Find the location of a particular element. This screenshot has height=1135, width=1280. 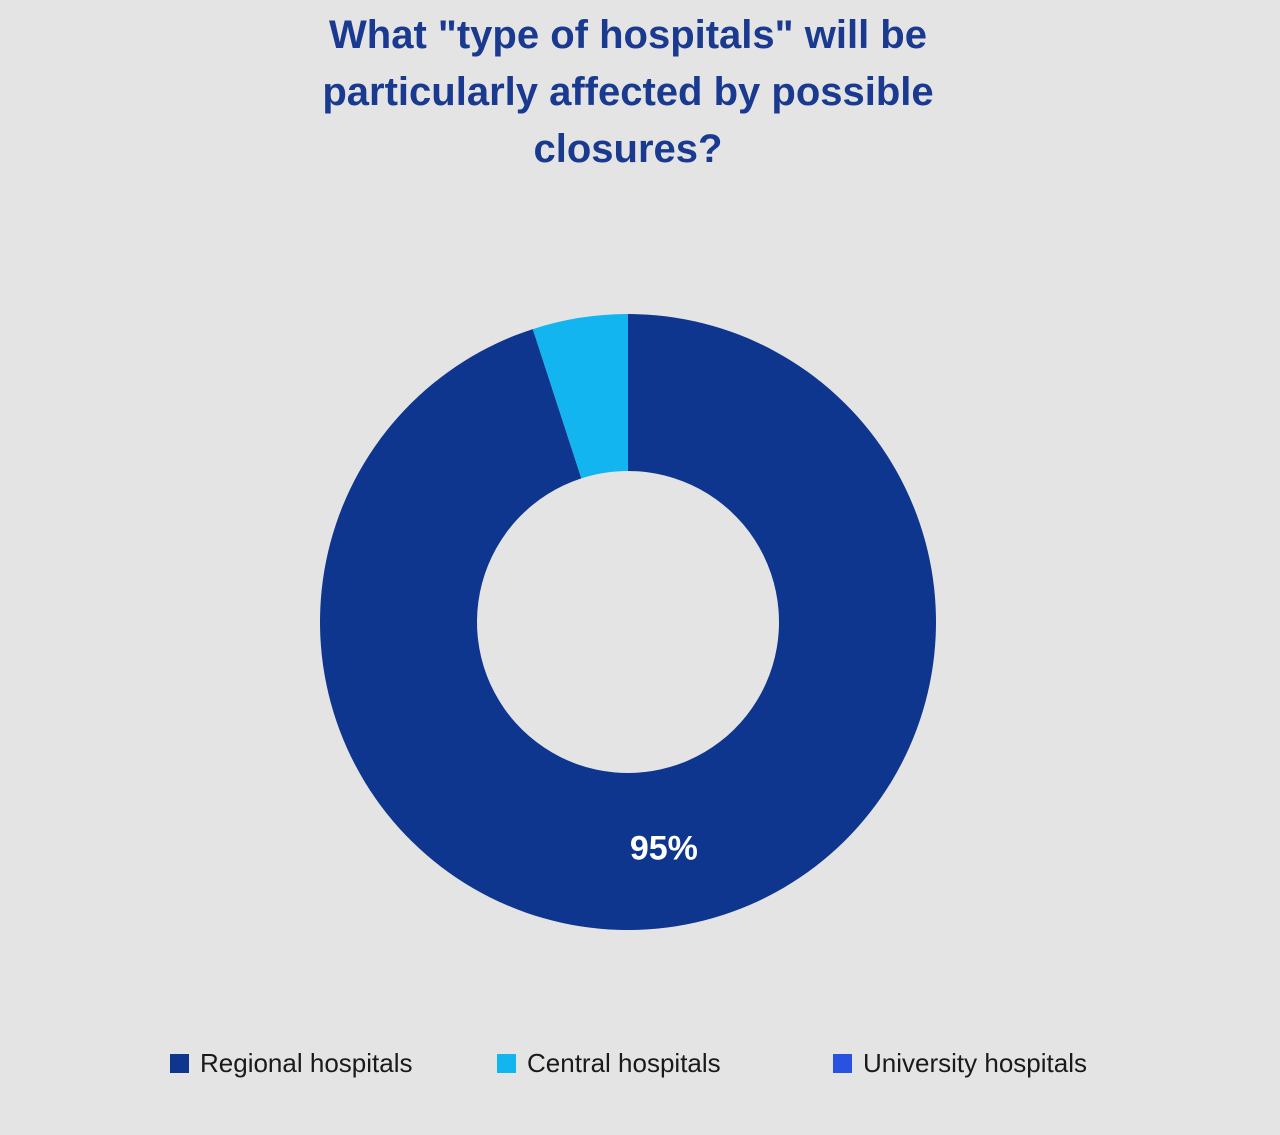

legend-swatch-central-hospitals is located at coordinates (506, 1063).